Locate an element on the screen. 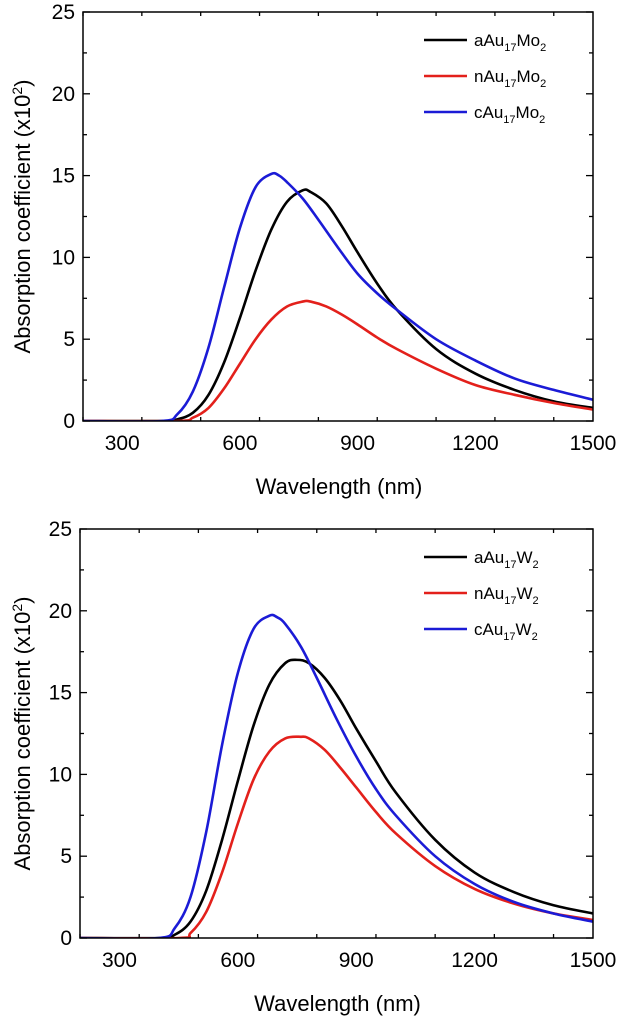 This screenshot has height=1024, width=623. legend-label: aAu17W2 is located at coordinates (506, 559).